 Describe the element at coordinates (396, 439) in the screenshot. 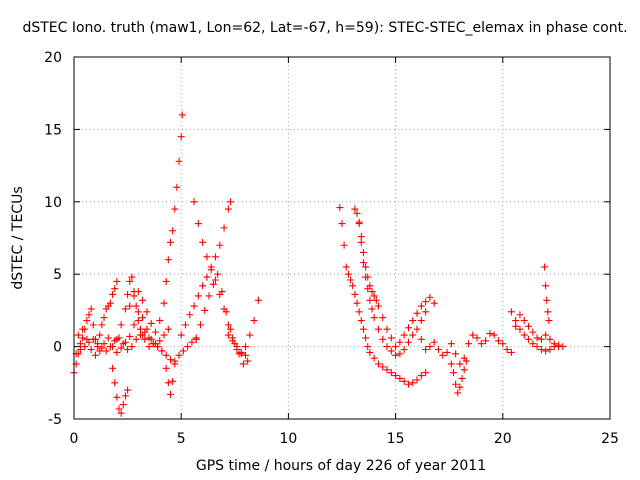

I see `x-tick-label: 15` at that location.